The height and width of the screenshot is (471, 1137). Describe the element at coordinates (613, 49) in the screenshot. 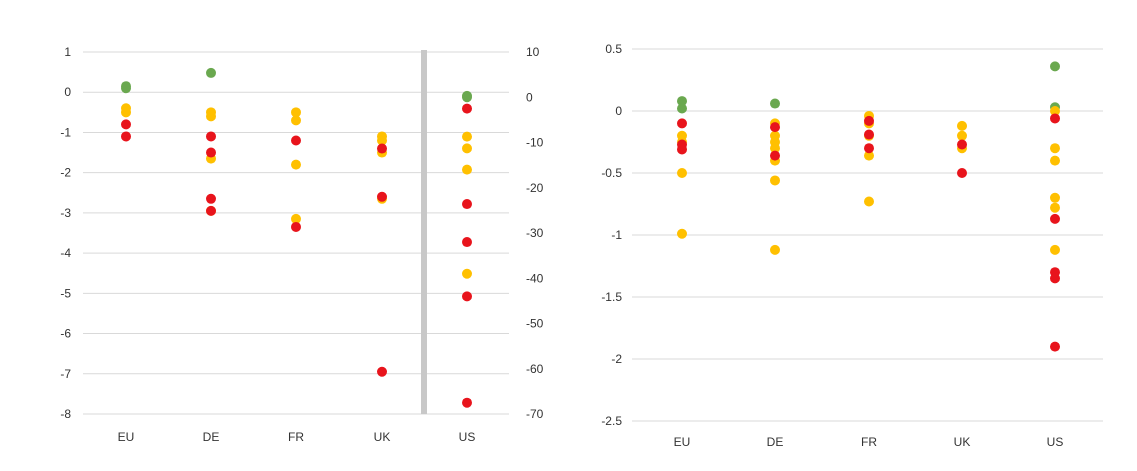

I see `y-tick-label-0-5: 0.5` at that location.